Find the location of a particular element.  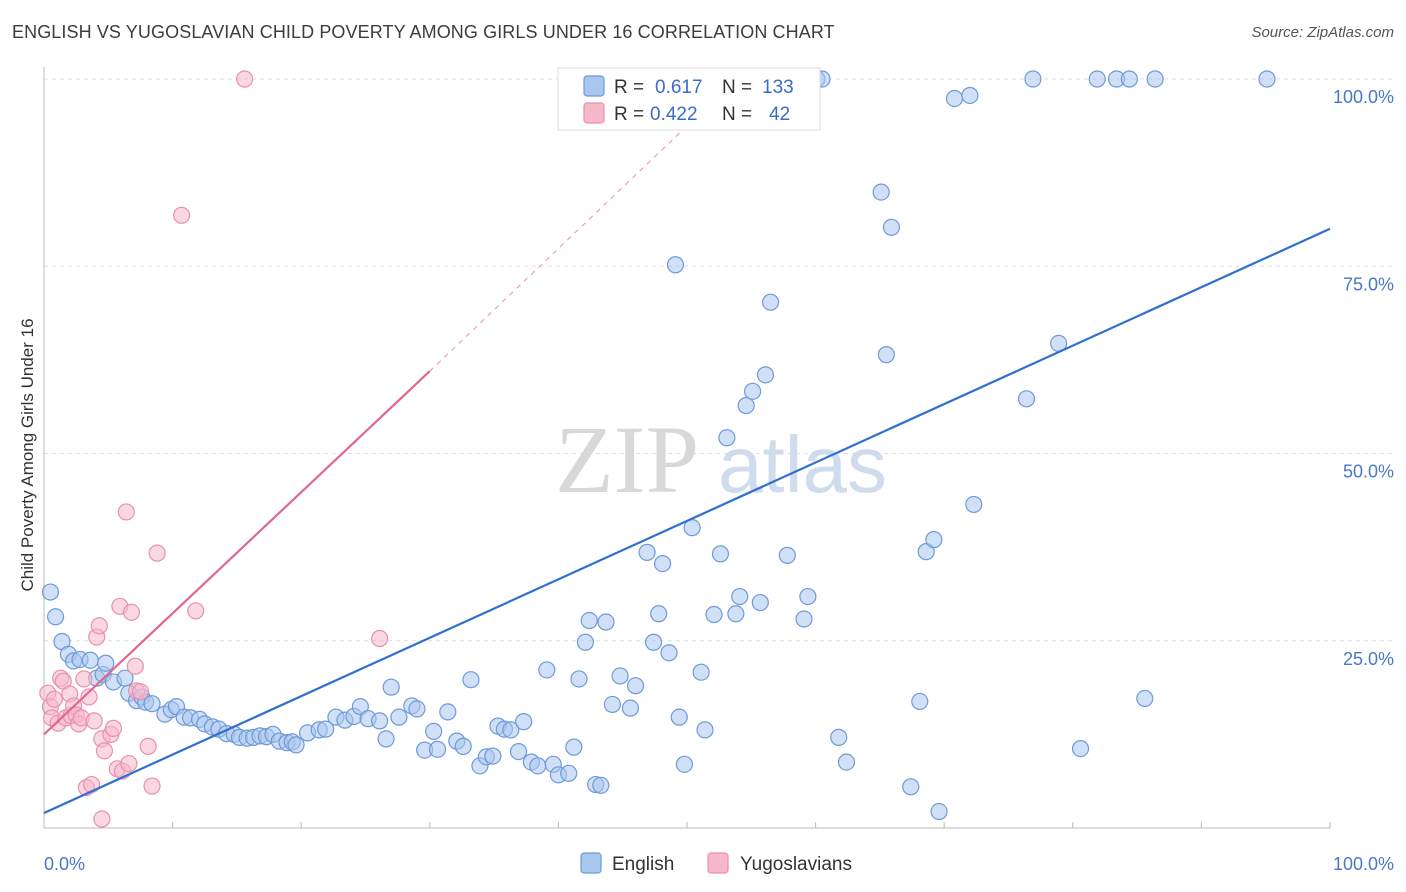

watermark-zip: ZIP is located at coordinates (627, 459).